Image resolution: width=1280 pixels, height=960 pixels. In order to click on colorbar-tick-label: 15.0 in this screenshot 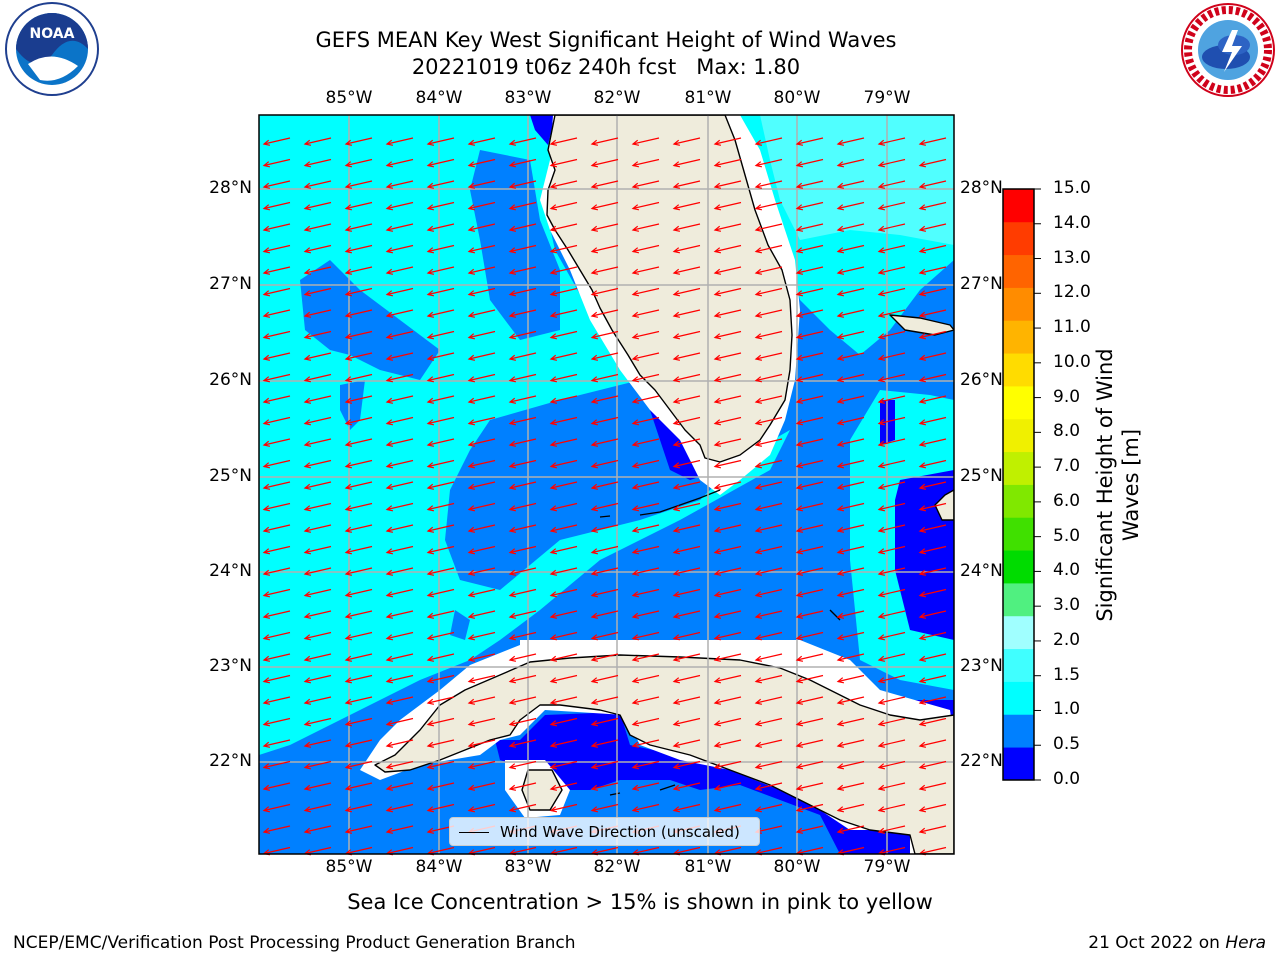, I will do `click(1072, 188)`.